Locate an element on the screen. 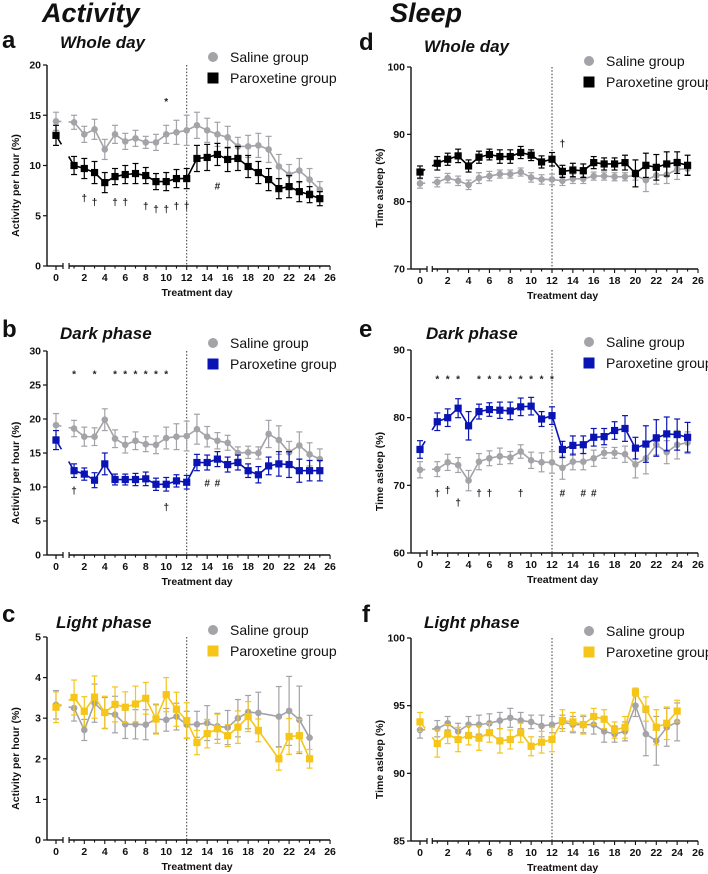  legend-marker-circle is located at coordinates (213, 343).